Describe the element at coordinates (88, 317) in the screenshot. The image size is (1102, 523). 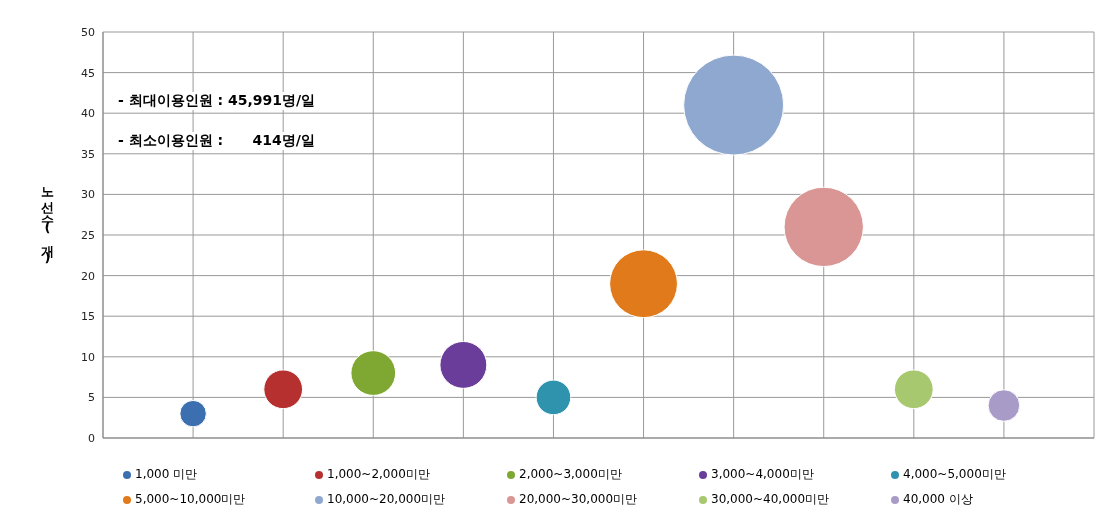
I see `y-tick-label: 15` at that location.